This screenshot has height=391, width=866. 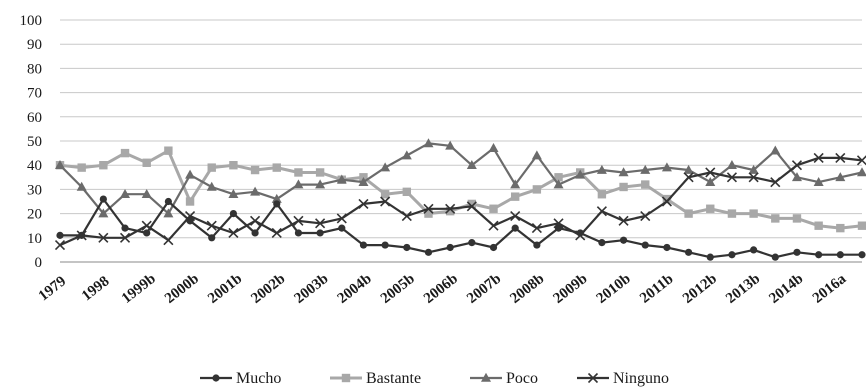 I want to click on legend-item-bastante: Bastante, so click(x=375, y=378).